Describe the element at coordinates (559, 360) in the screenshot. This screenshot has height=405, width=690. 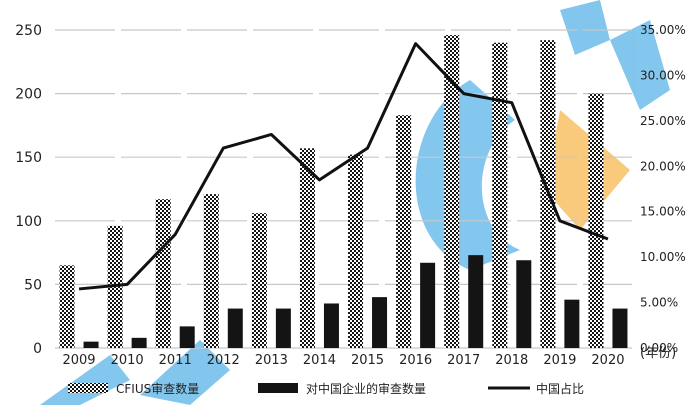
I see `x-tick-label: 2019` at that location.